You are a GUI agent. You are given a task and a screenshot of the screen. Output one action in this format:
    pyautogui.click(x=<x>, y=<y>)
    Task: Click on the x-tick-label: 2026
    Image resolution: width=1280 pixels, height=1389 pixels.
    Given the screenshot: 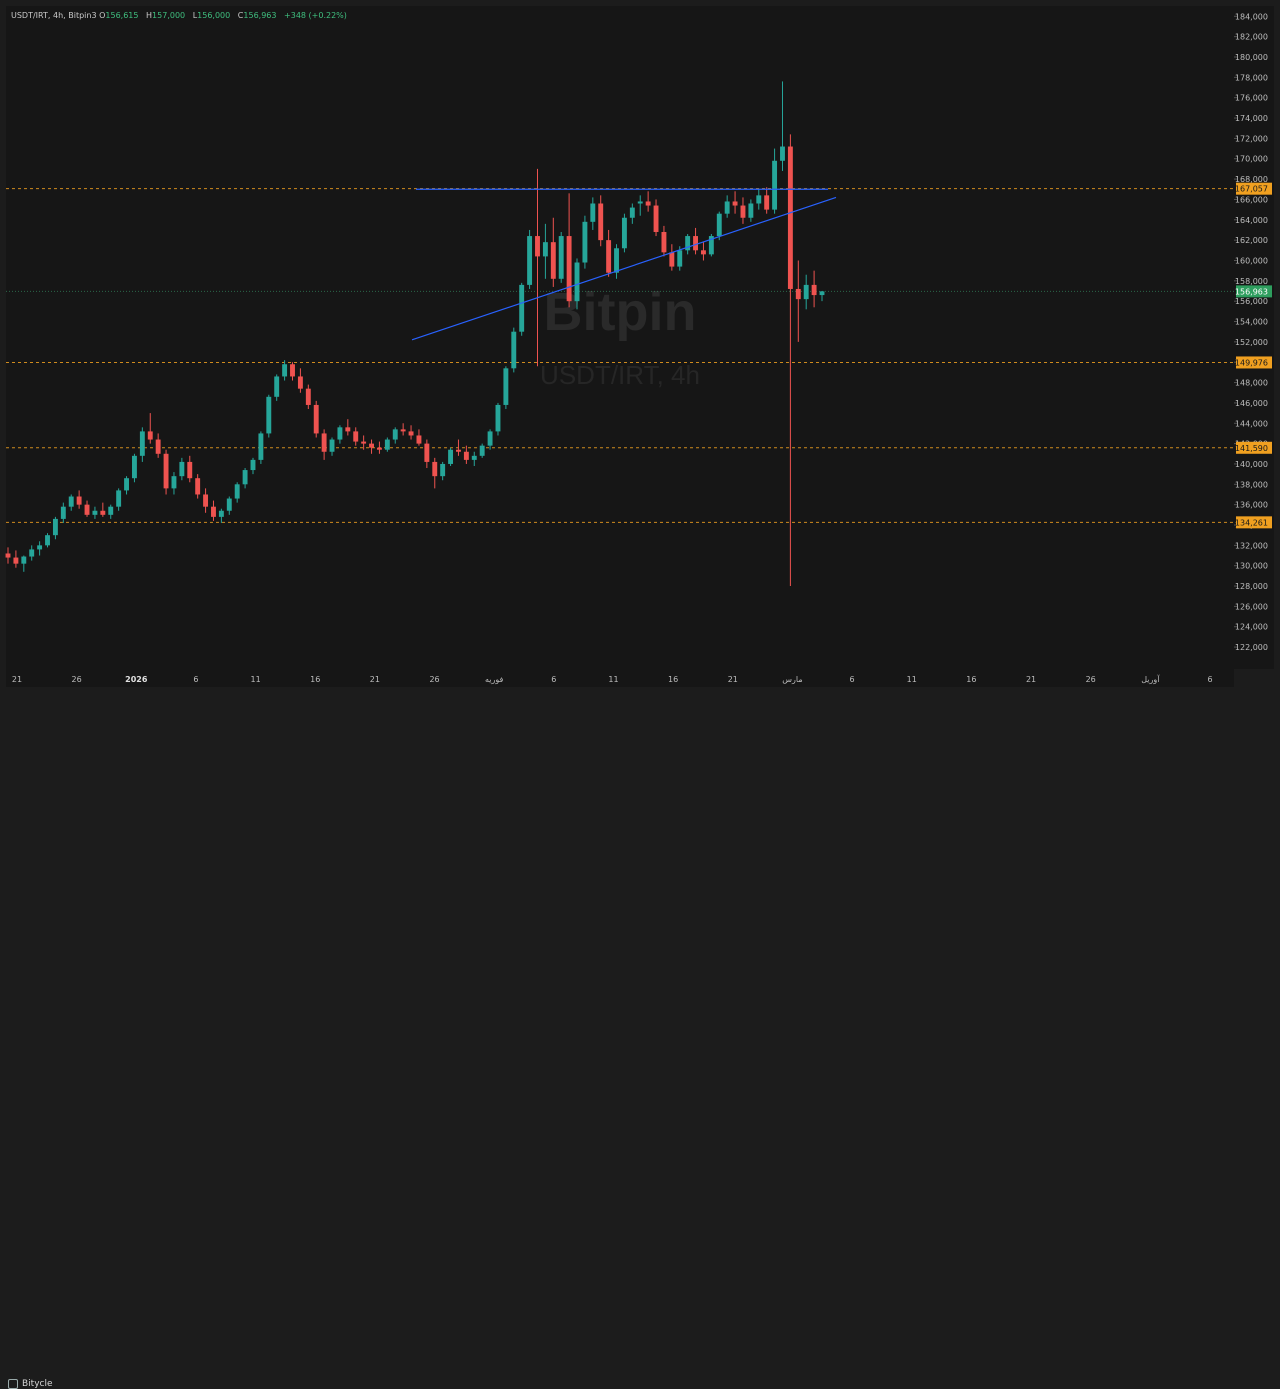 What is the action you would take?
    pyautogui.click(x=136, y=679)
    